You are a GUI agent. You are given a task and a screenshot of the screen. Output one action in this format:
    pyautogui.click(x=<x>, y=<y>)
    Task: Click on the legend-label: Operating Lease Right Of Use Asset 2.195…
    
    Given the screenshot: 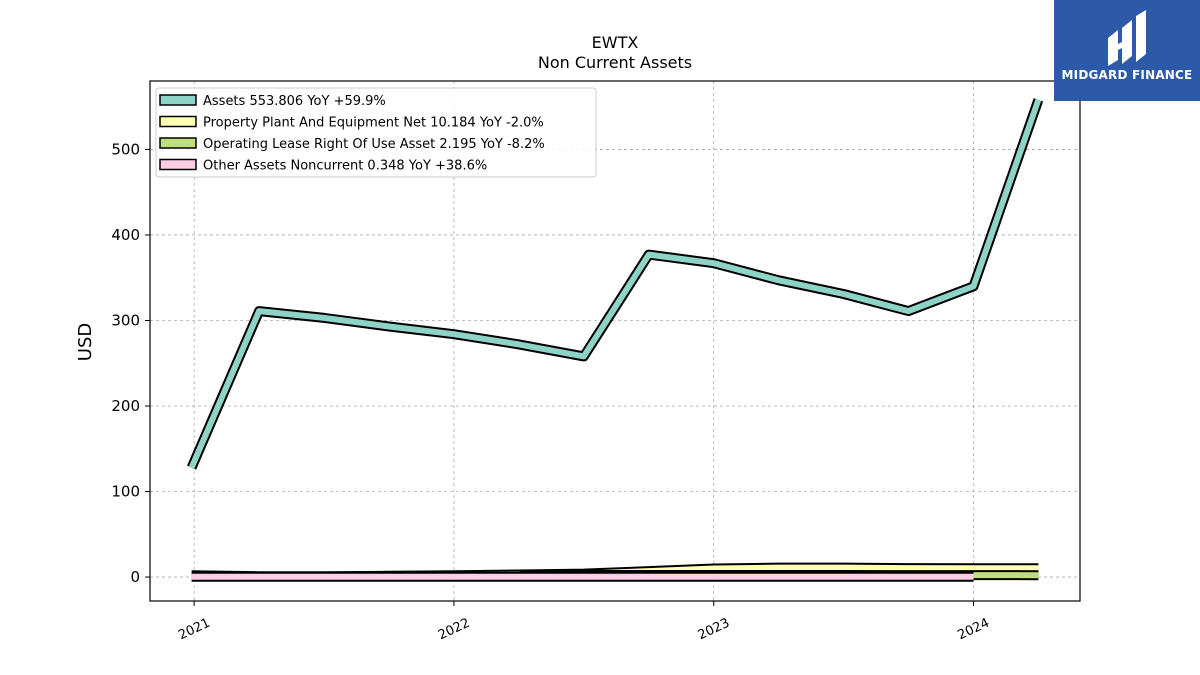 What is the action you would take?
    pyautogui.click(x=374, y=144)
    